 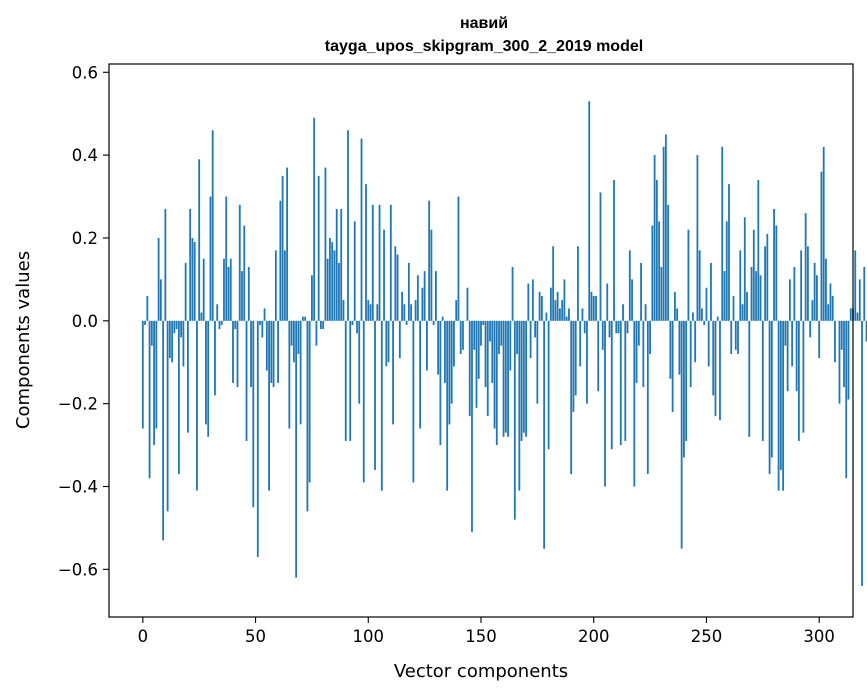 I want to click on chart-subtitle: tayga_upos_skipgram_300_2_2019 model, so click(x=484, y=46).